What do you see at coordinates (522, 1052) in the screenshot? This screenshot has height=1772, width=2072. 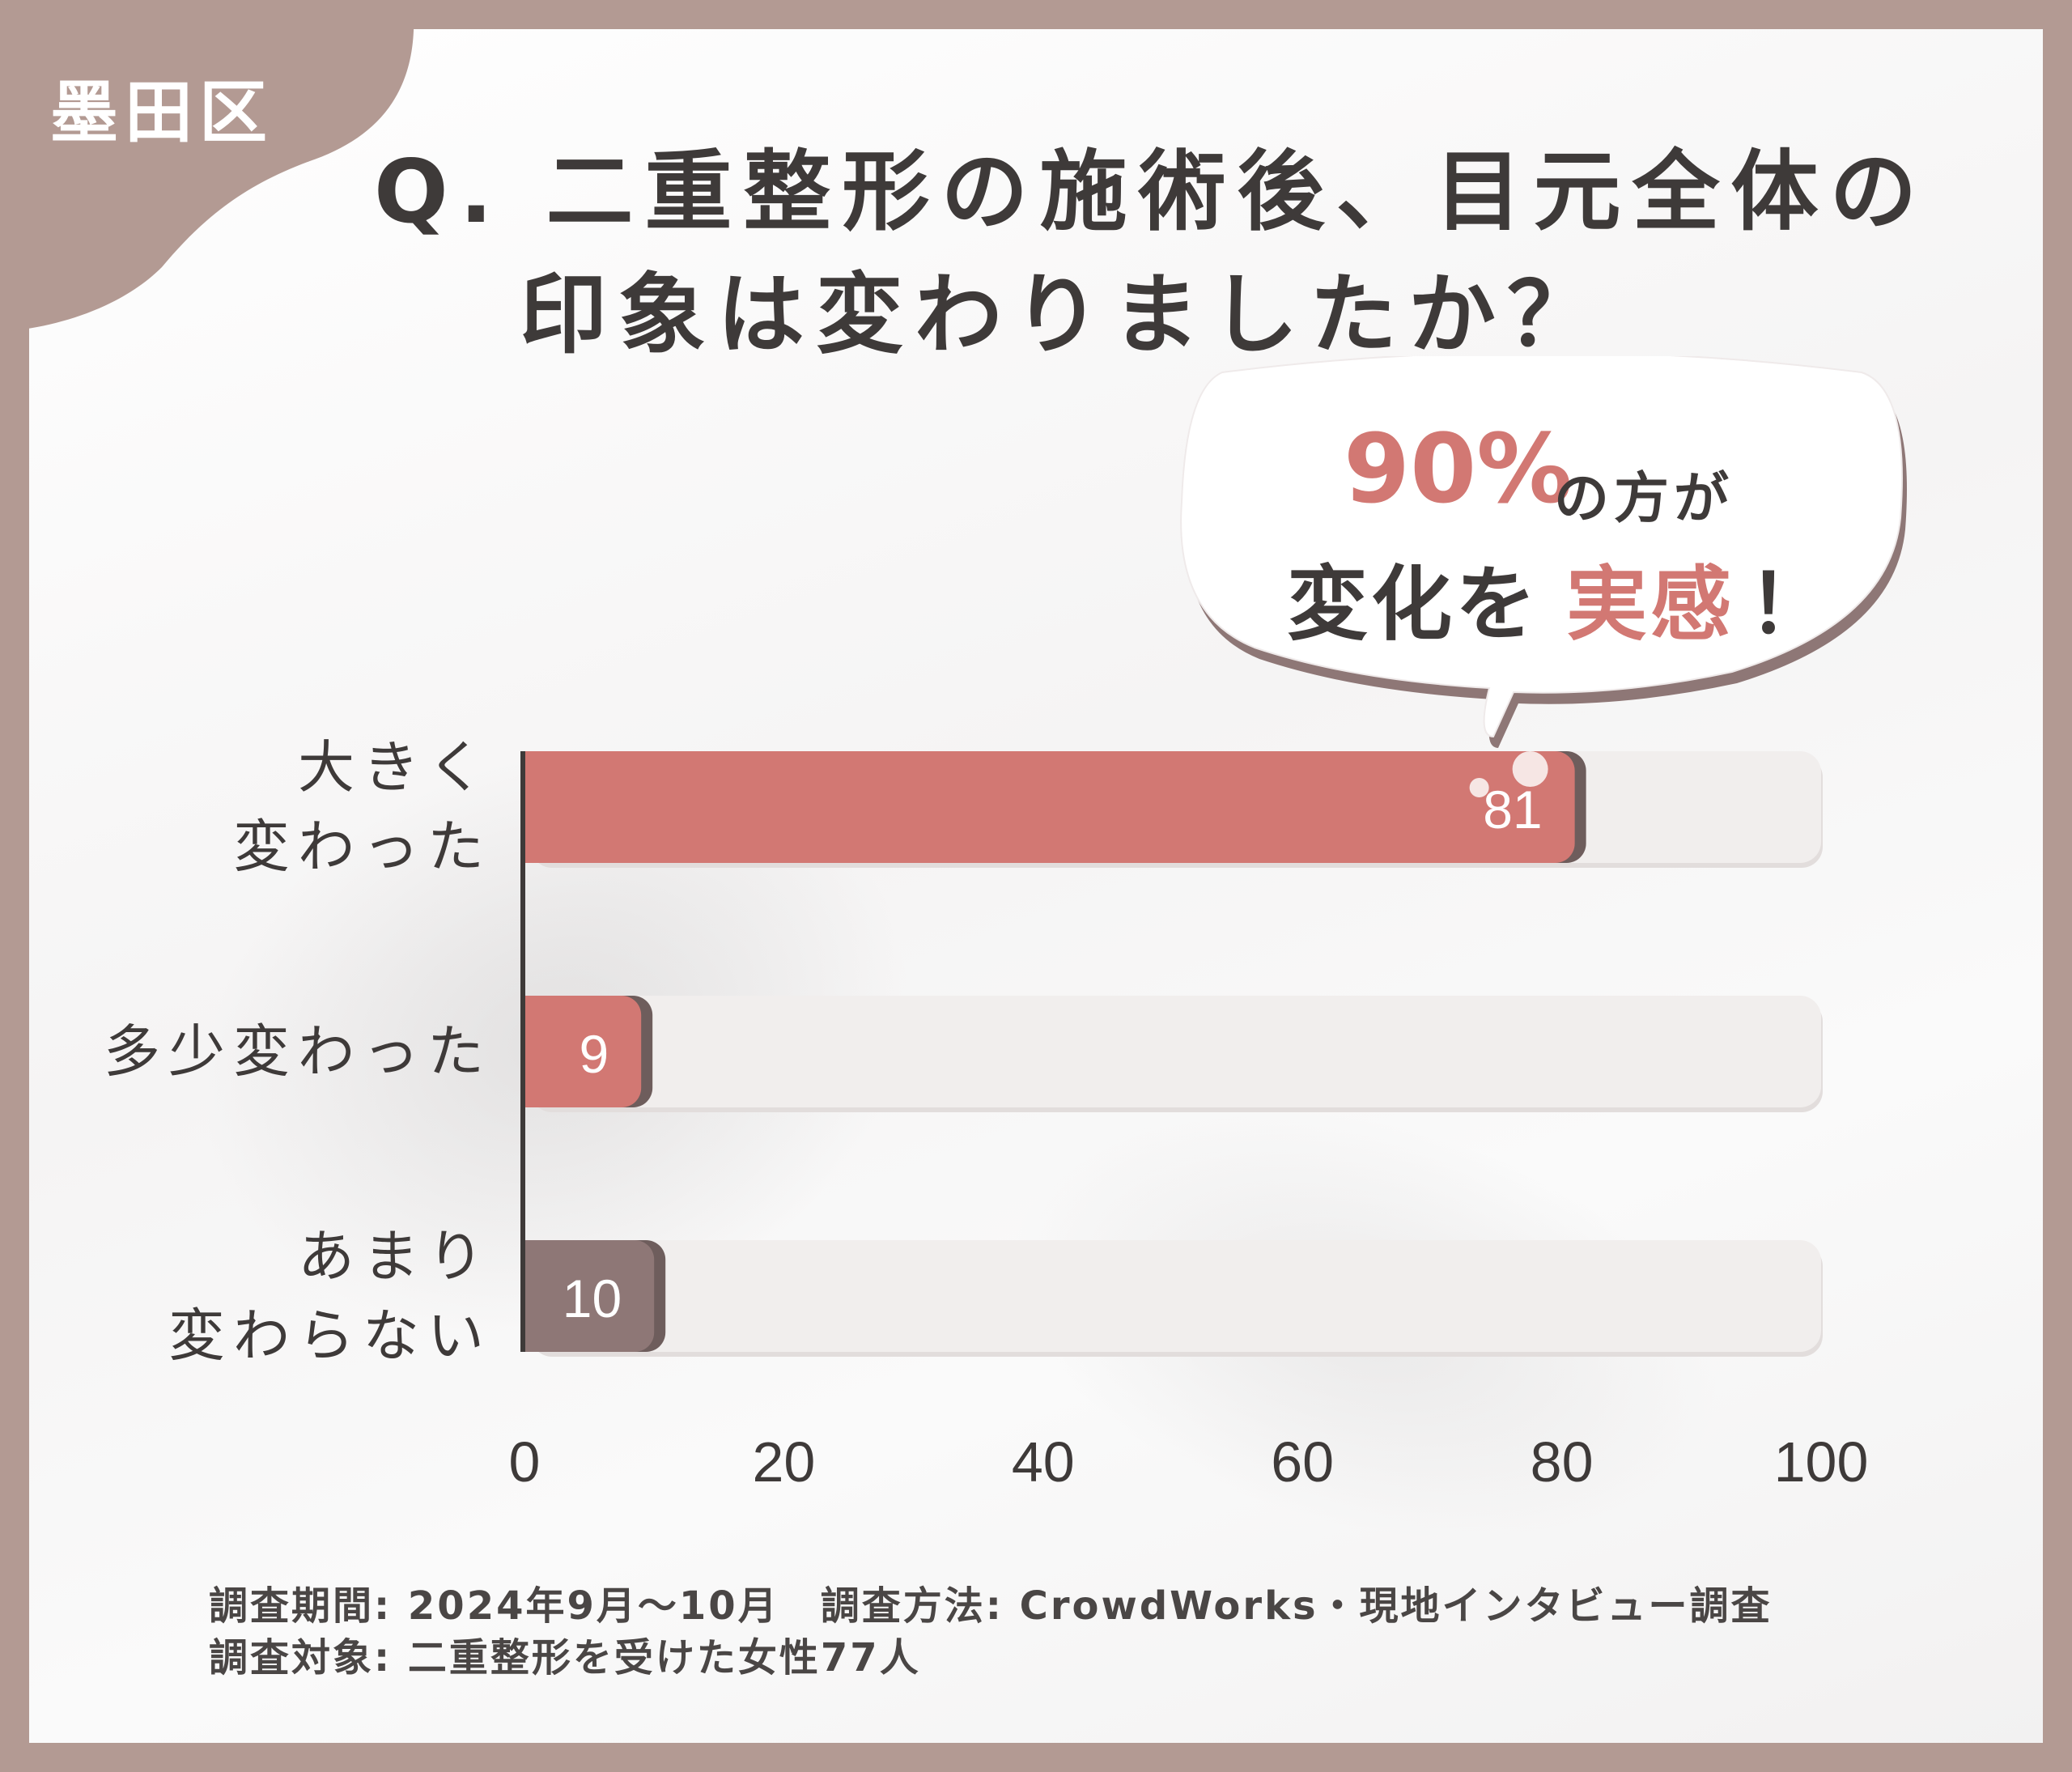 I see `y-axis-line` at bounding box center [522, 1052].